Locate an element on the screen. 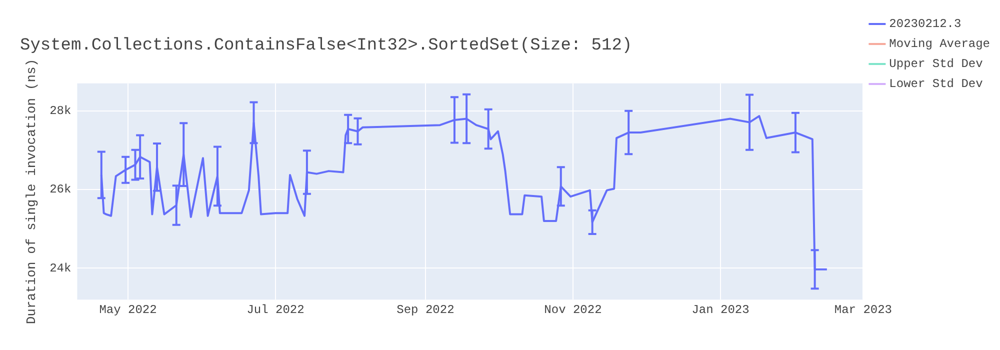 Image resolution: width=1000 pixels, height=350 pixels. y-axis-title: Duration of single invocation (ns) is located at coordinates (32, 191).